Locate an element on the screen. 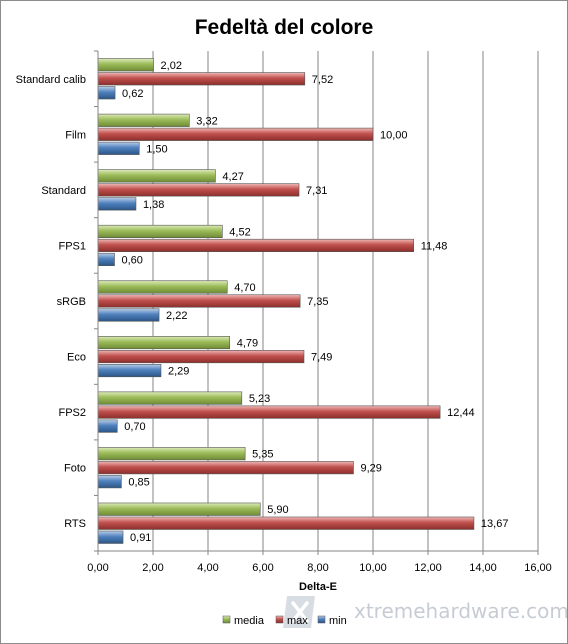 Image resolution: width=568 pixels, height=644 pixels. data-label: 5,23 is located at coordinates (259, 399).